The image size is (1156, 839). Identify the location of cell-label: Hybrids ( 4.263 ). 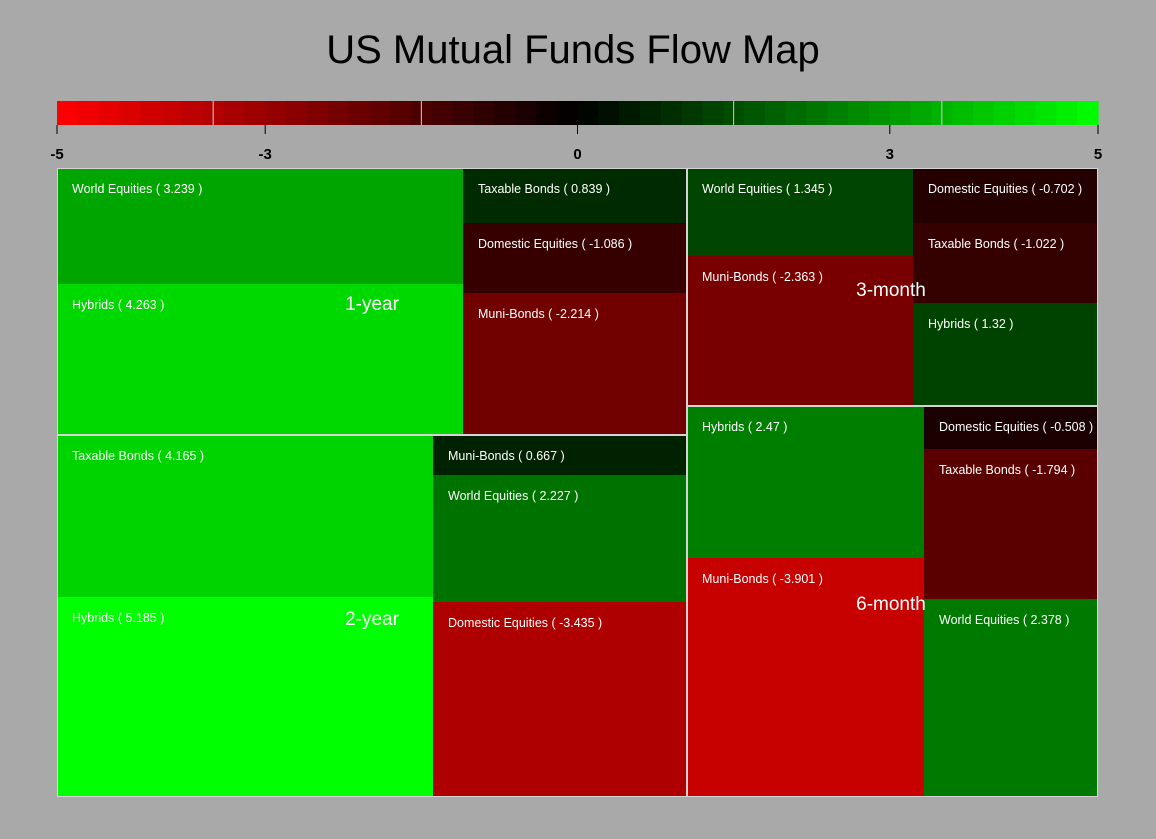
(118, 305).